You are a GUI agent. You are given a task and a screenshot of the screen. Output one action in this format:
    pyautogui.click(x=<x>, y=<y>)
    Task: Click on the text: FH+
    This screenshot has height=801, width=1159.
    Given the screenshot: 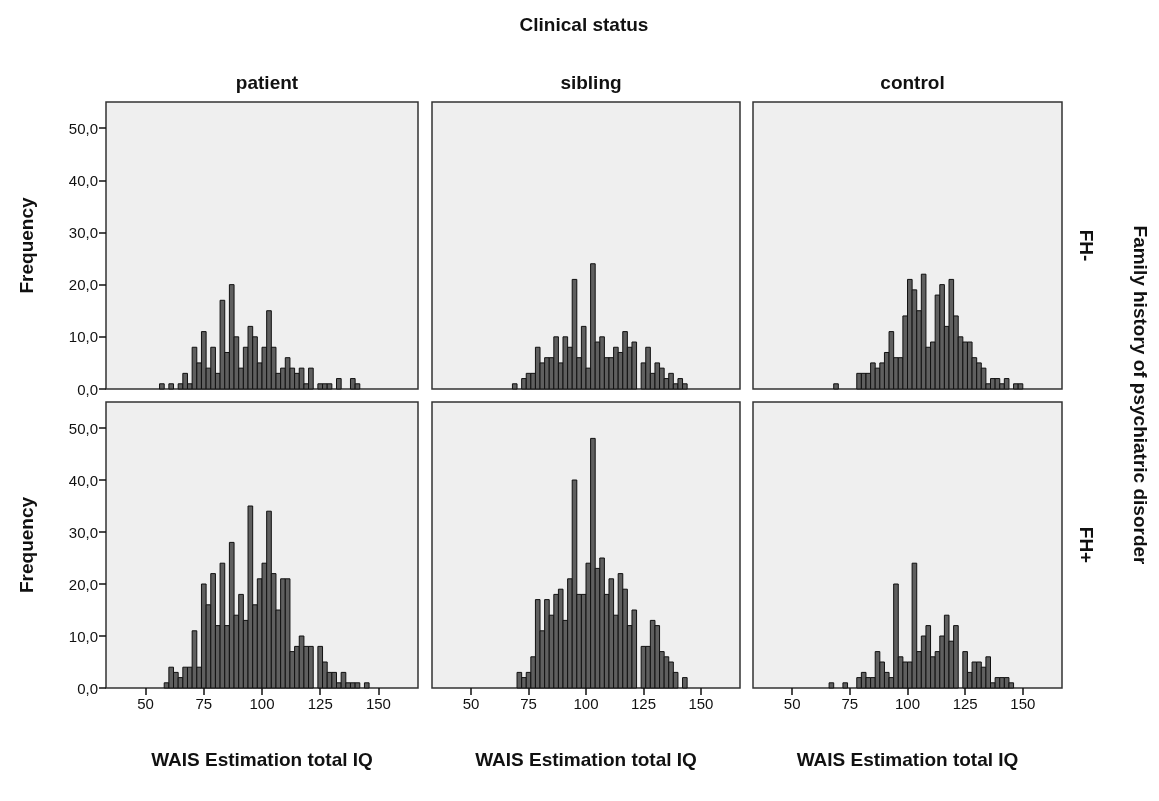 What is the action you would take?
    pyautogui.click(x=1086, y=545)
    